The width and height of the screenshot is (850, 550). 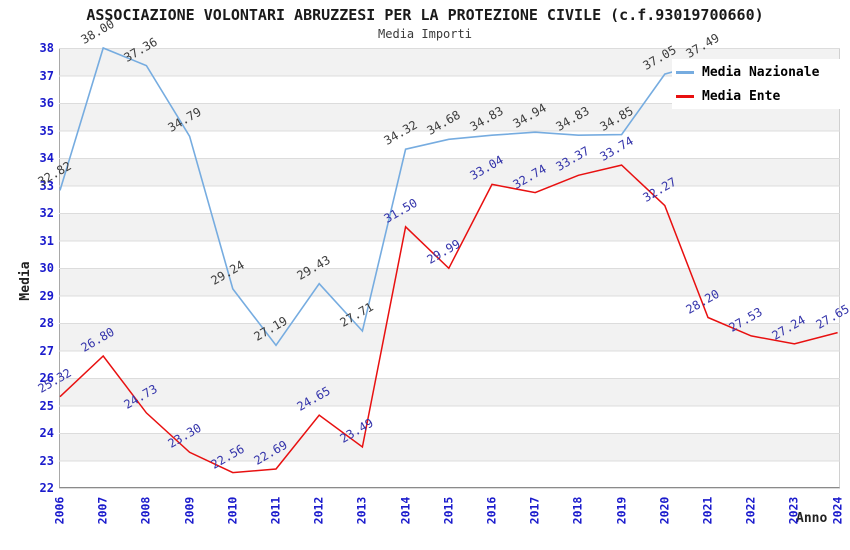 I want to click on x-tick-label: 2008, so click(x=145, y=510).